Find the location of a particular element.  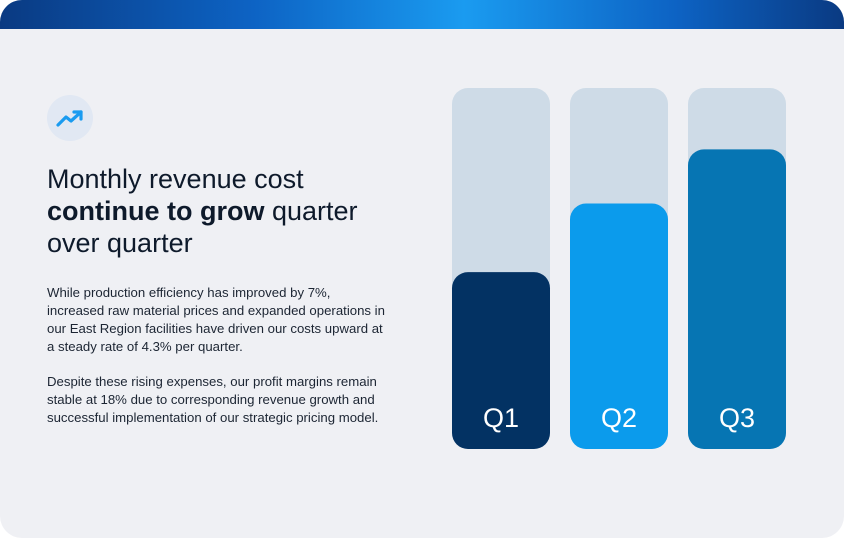

headline-line-a: Monthly revenue cost is located at coordinates (175, 179).